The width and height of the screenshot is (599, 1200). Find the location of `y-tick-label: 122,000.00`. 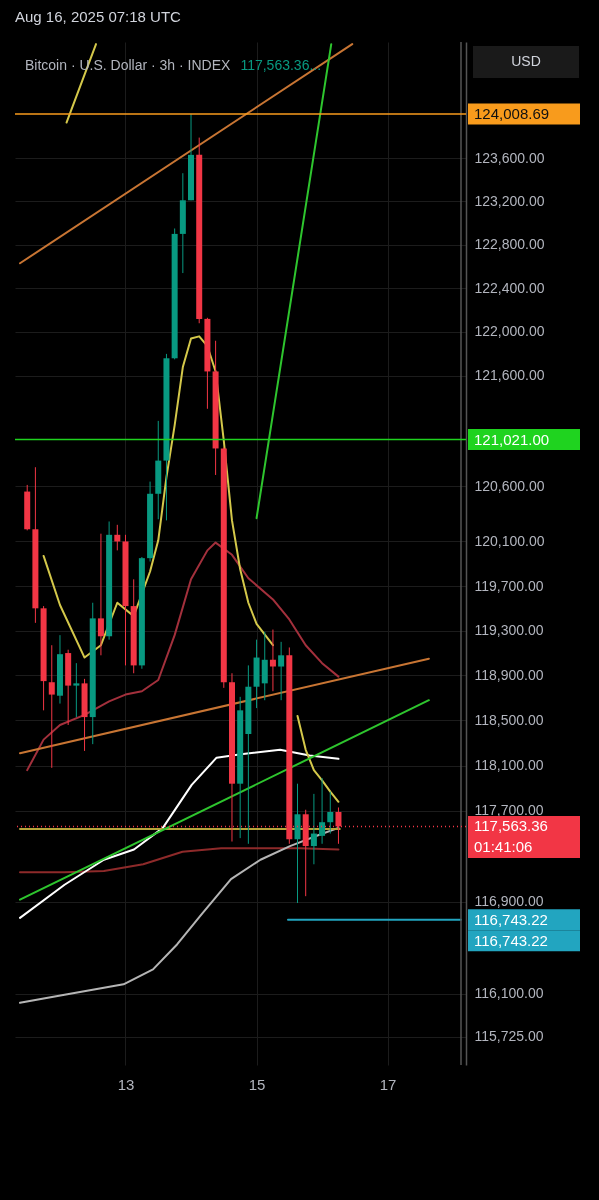

y-tick-label: 122,000.00 is located at coordinates (509, 331).